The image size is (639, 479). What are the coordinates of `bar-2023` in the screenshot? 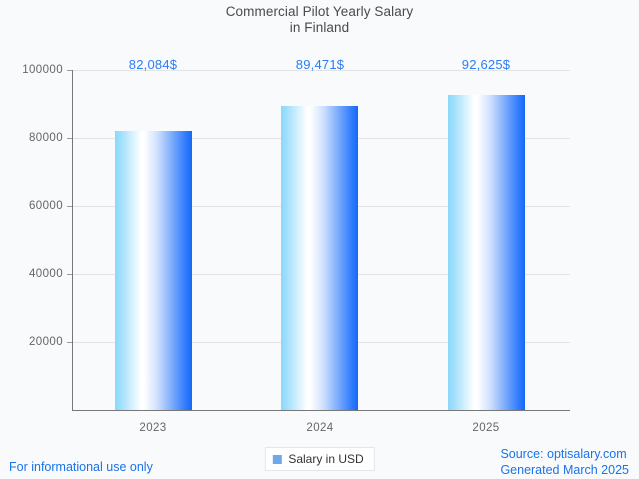 It's located at (153, 270).